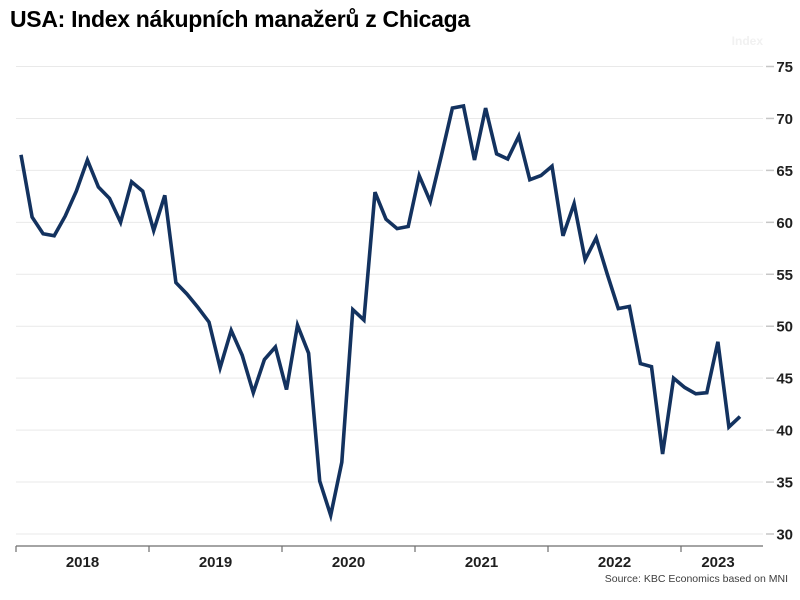 This screenshot has width=800, height=600. What do you see at coordinates (784, 119) in the screenshot?
I see `y-axis-label: 70` at bounding box center [784, 119].